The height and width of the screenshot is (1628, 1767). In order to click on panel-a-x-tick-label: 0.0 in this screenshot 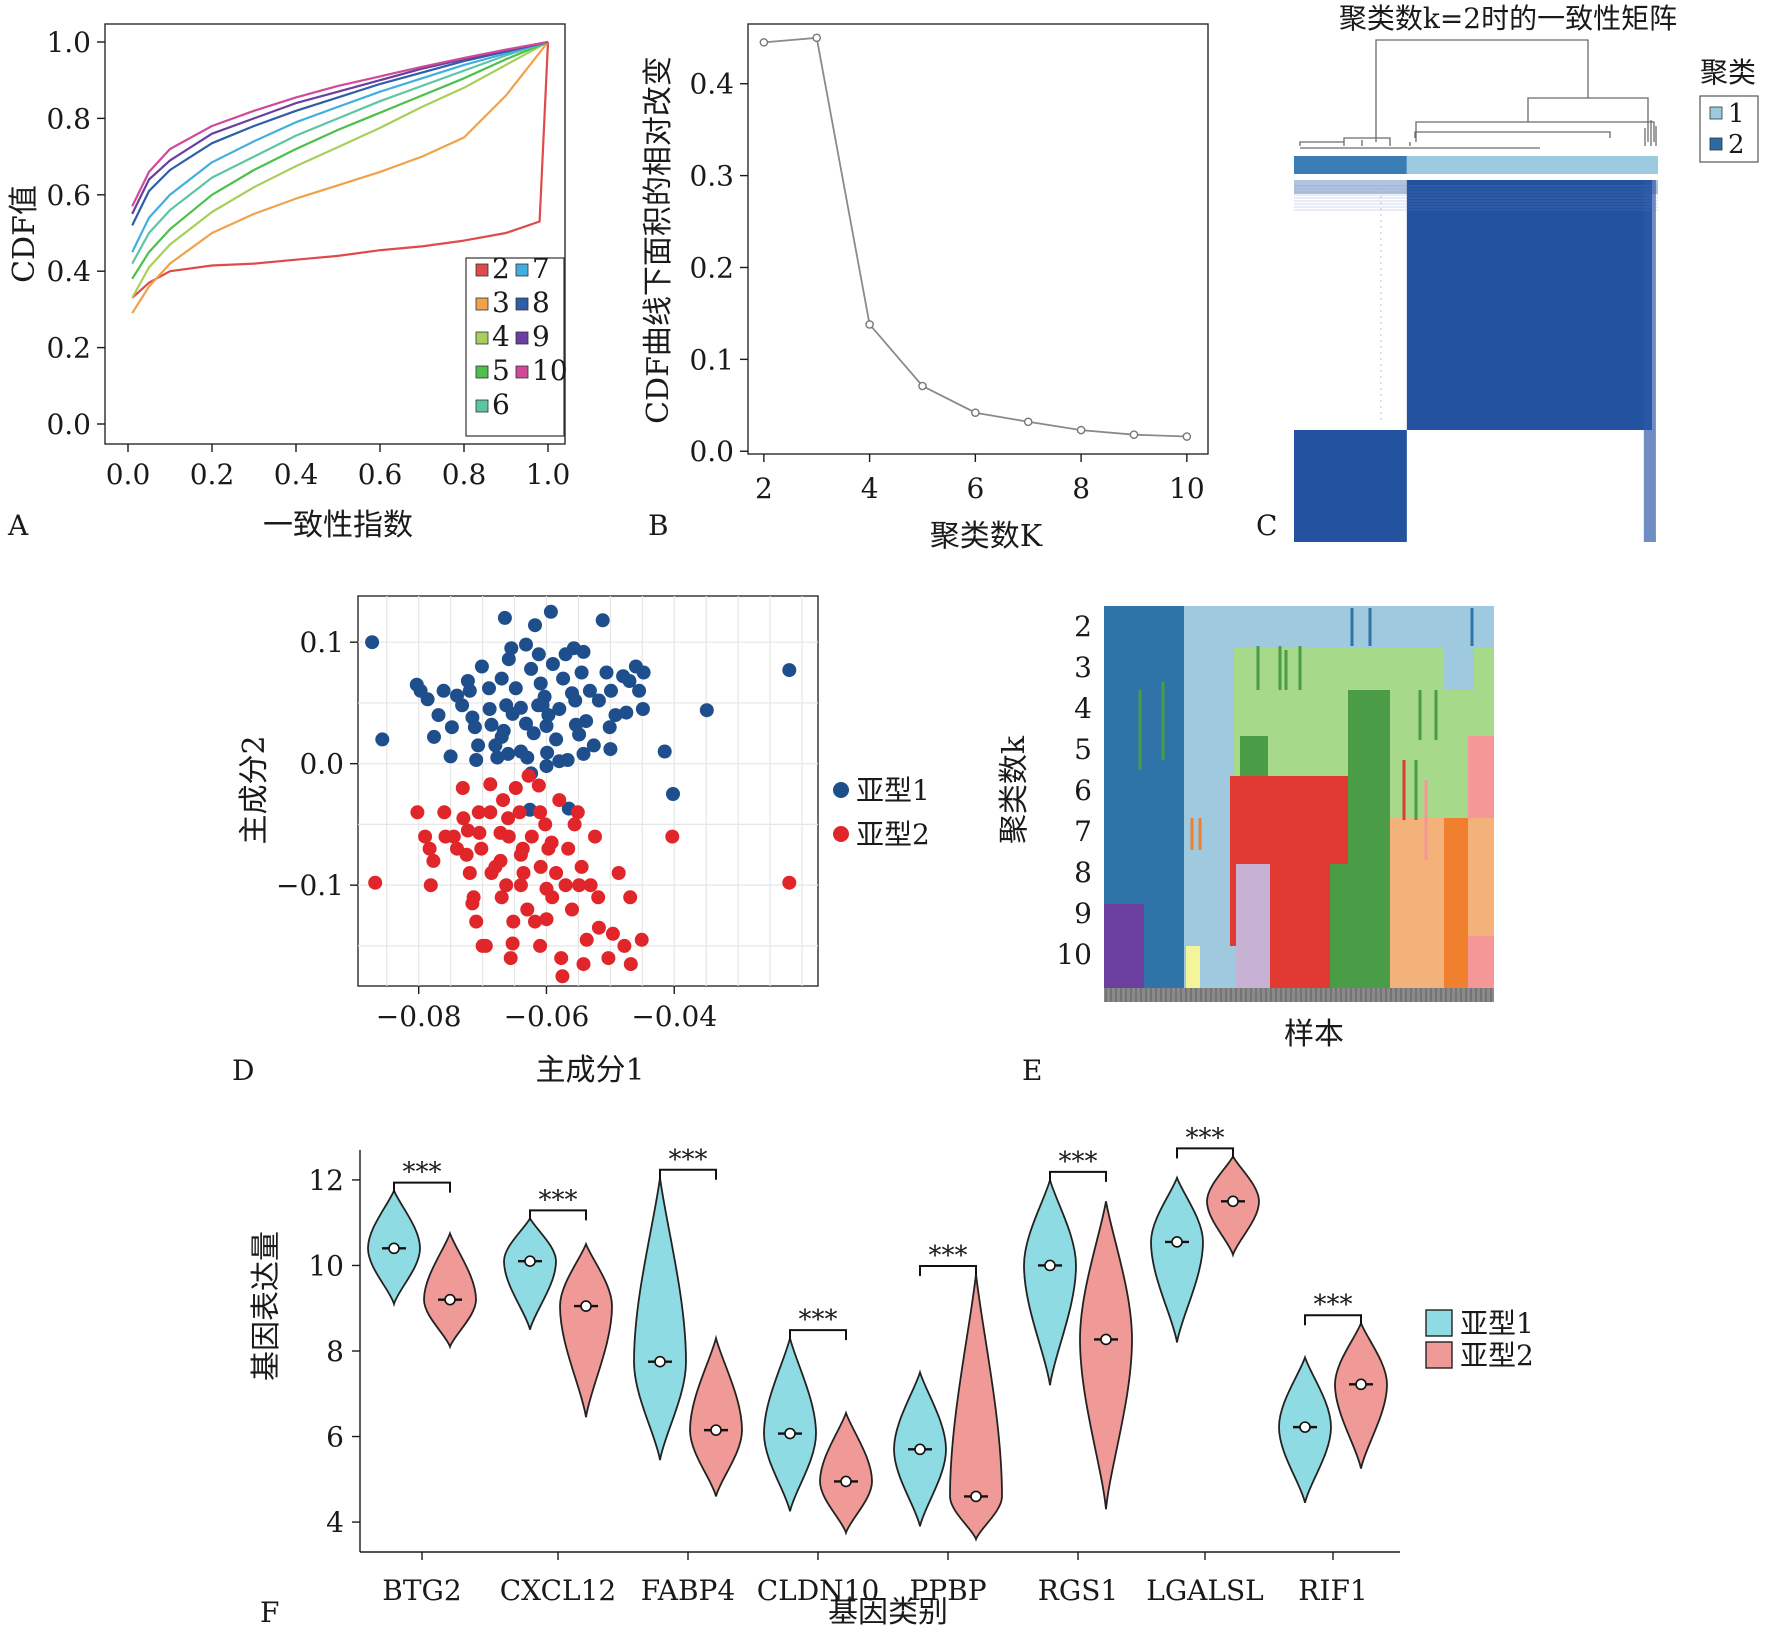, I will do `click(128, 474)`.